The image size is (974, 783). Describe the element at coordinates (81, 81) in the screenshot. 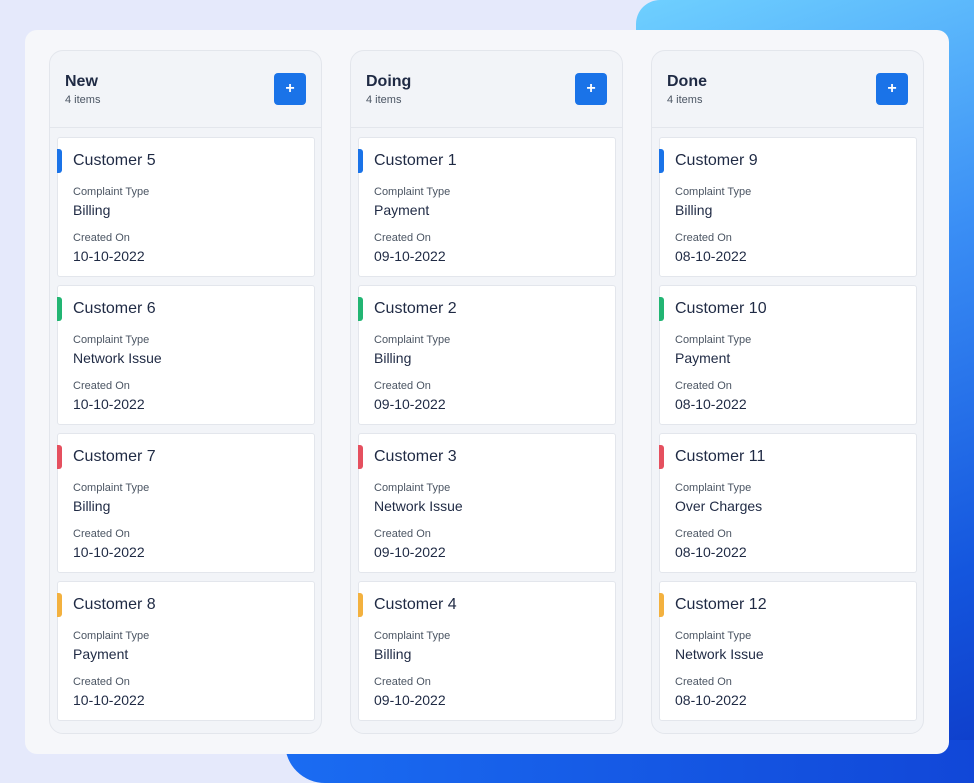

I see `column-title: New` at that location.